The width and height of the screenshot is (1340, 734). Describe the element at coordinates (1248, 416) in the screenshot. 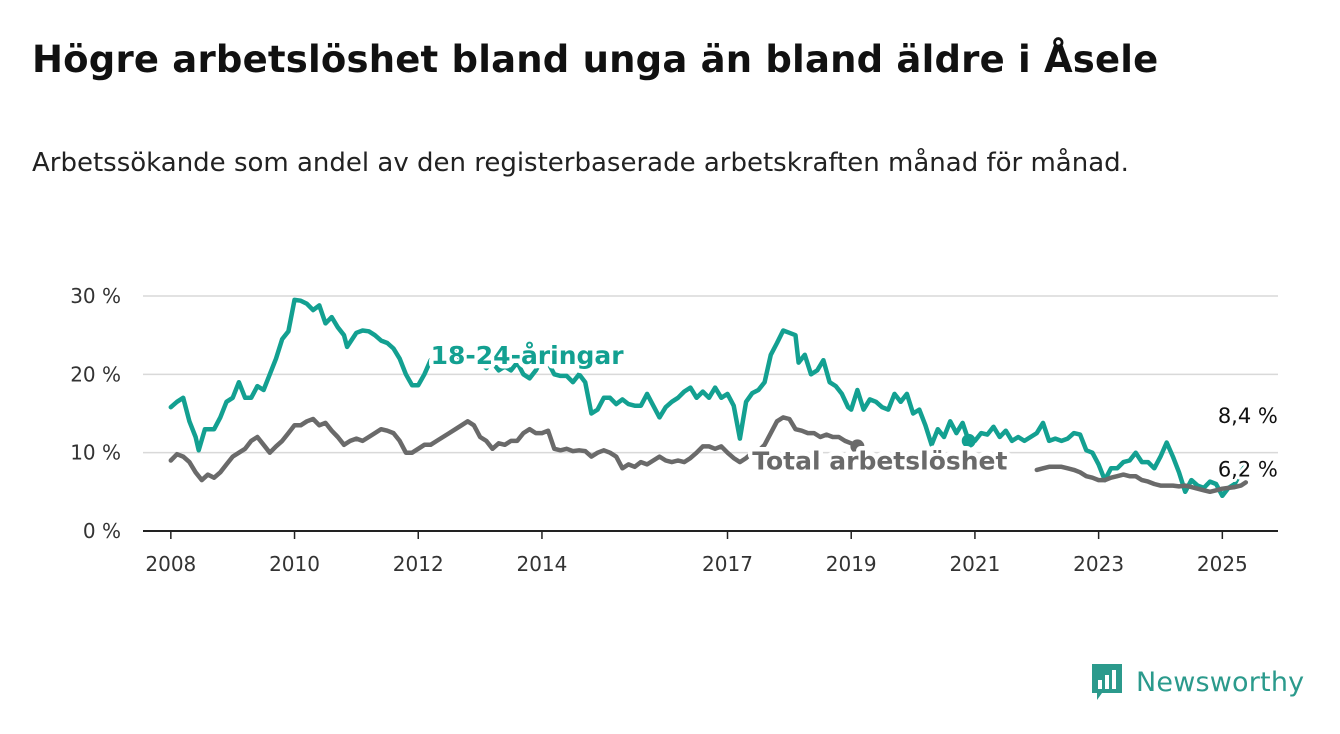

I see `end-value-label: 8,4 %` at that location.